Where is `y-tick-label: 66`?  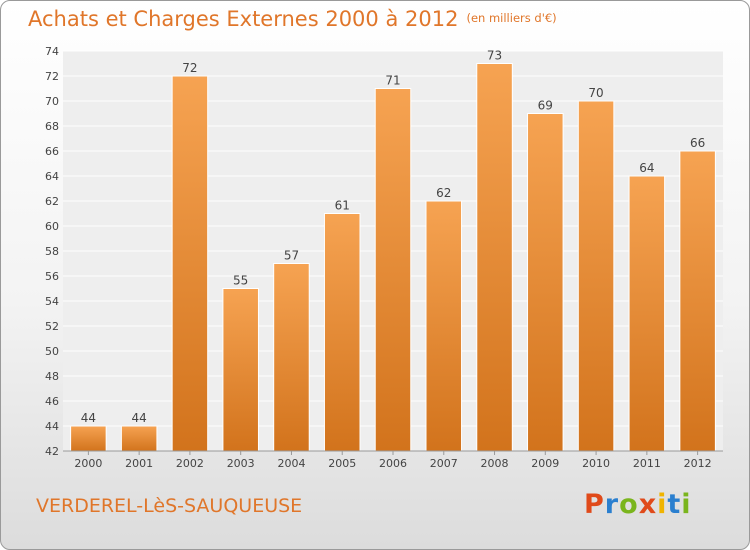
y-tick-label: 66 is located at coordinates (52, 151).